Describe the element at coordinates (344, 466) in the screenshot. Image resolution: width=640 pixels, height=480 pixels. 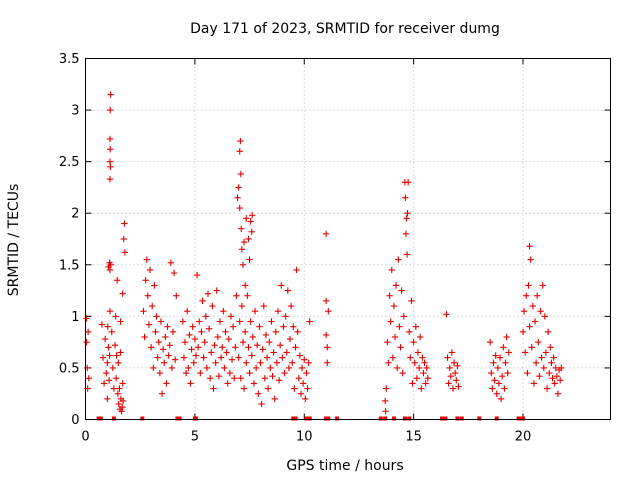
I see `x-axis-label: GPS time / hours` at that location.